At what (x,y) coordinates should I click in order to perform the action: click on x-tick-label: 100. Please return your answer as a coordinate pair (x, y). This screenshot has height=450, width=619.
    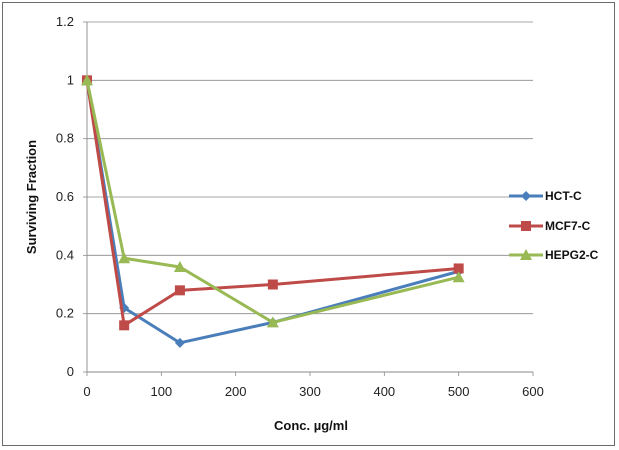
    Looking at the image, I should click on (161, 391).